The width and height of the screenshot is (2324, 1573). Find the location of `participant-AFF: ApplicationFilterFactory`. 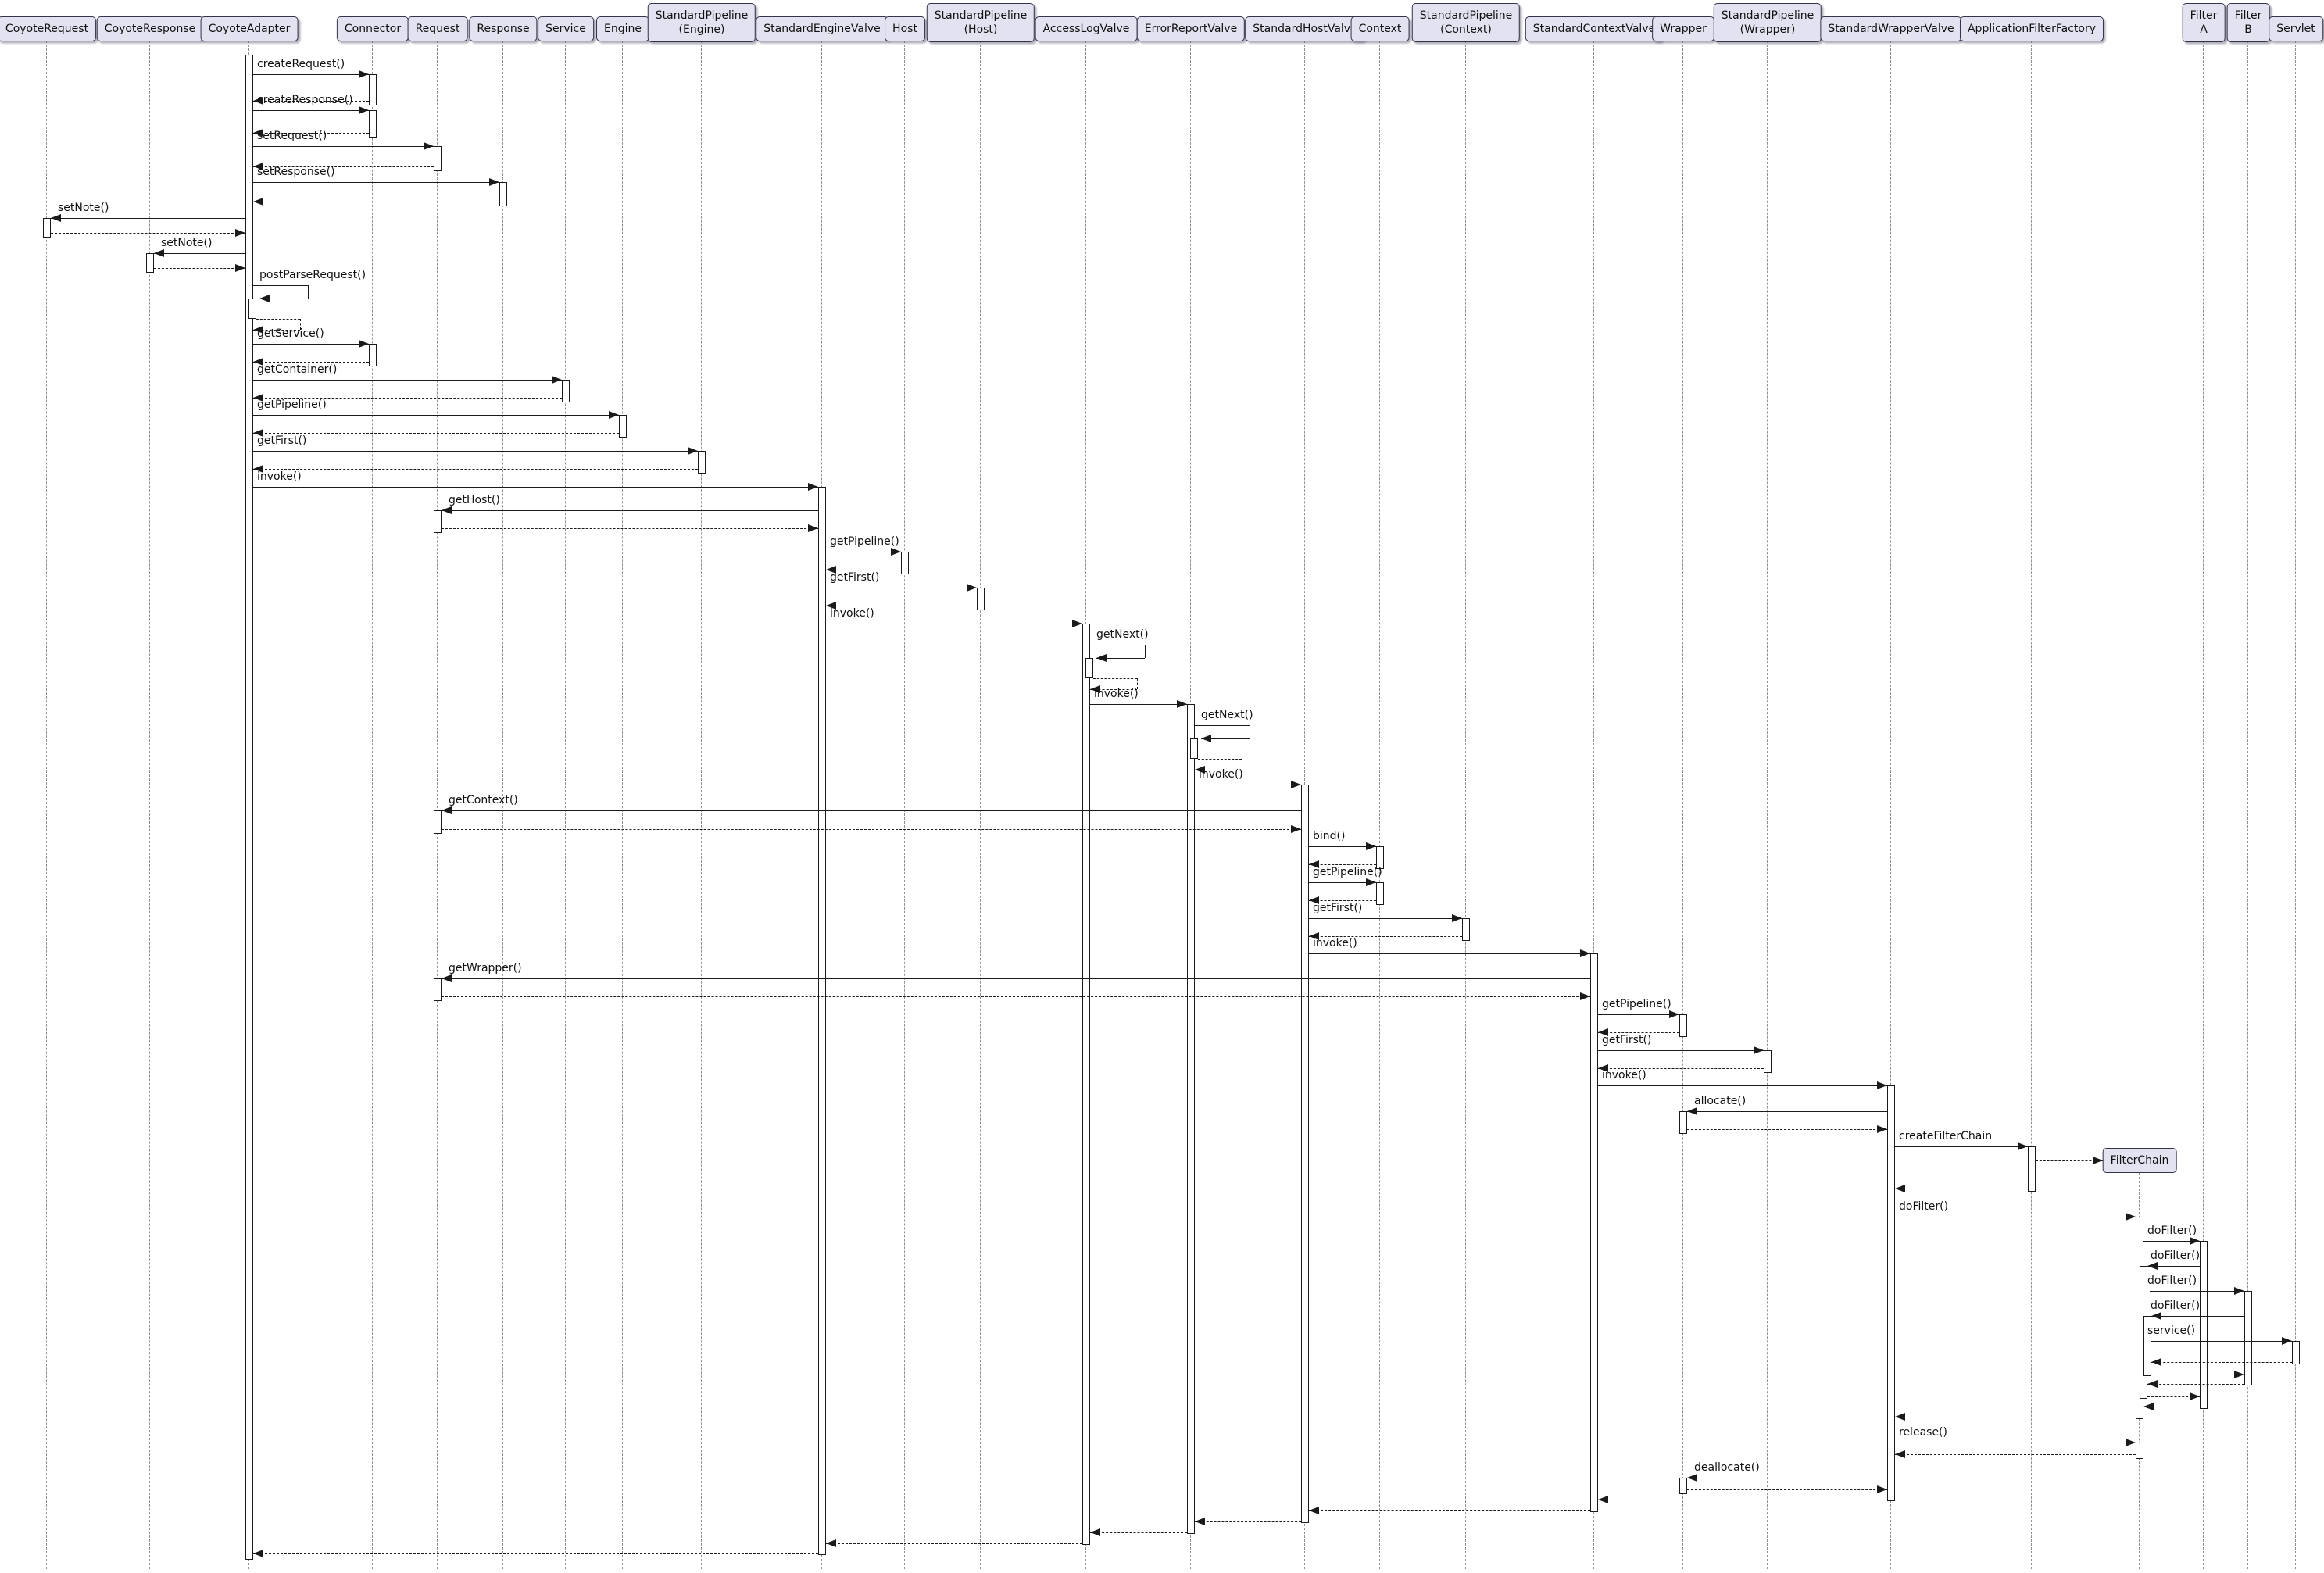

participant-AFF: ApplicationFilterFactory is located at coordinates (2031, 29).